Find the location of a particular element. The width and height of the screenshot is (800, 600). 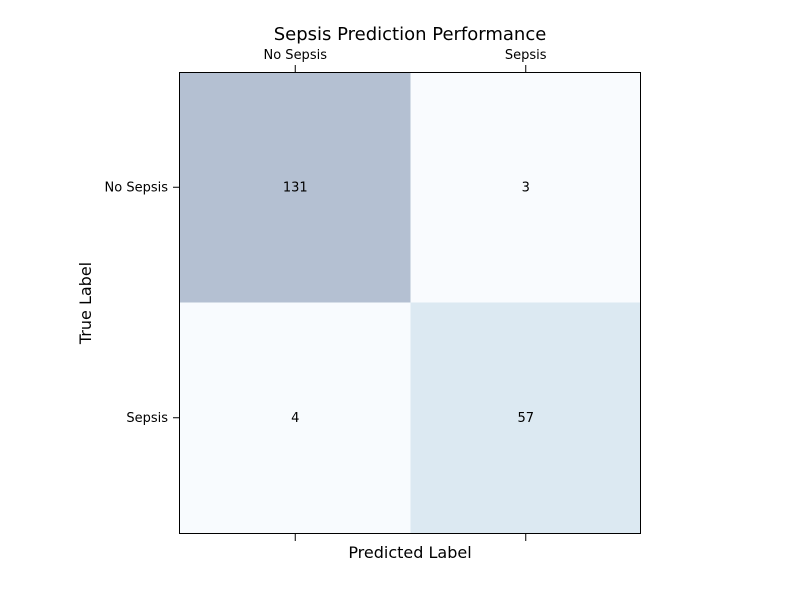

x-axis-label: Predicted Label is located at coordinates (409, 552).